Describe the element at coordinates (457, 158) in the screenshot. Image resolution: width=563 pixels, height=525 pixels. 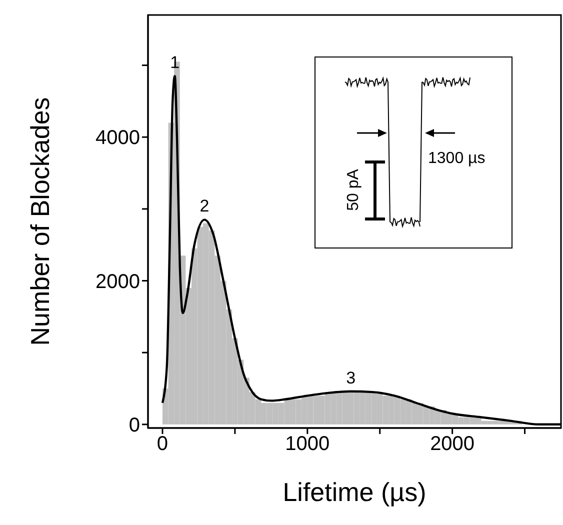
I see `annotation: 1300 µs` at that location.